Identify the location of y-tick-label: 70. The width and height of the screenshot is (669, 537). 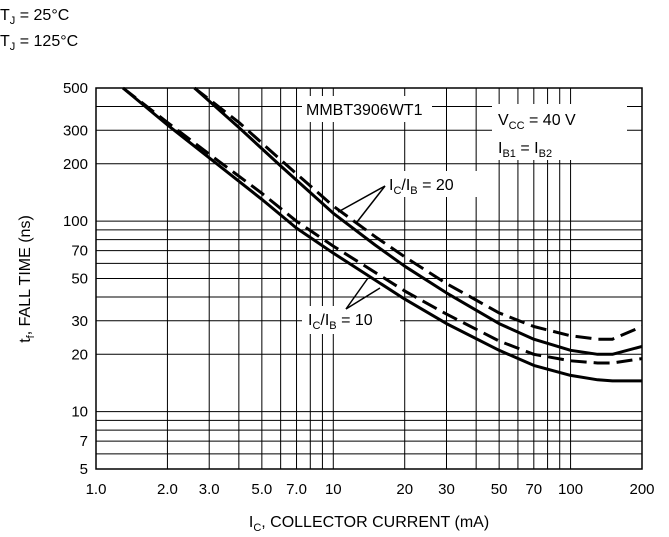
(79, 251).